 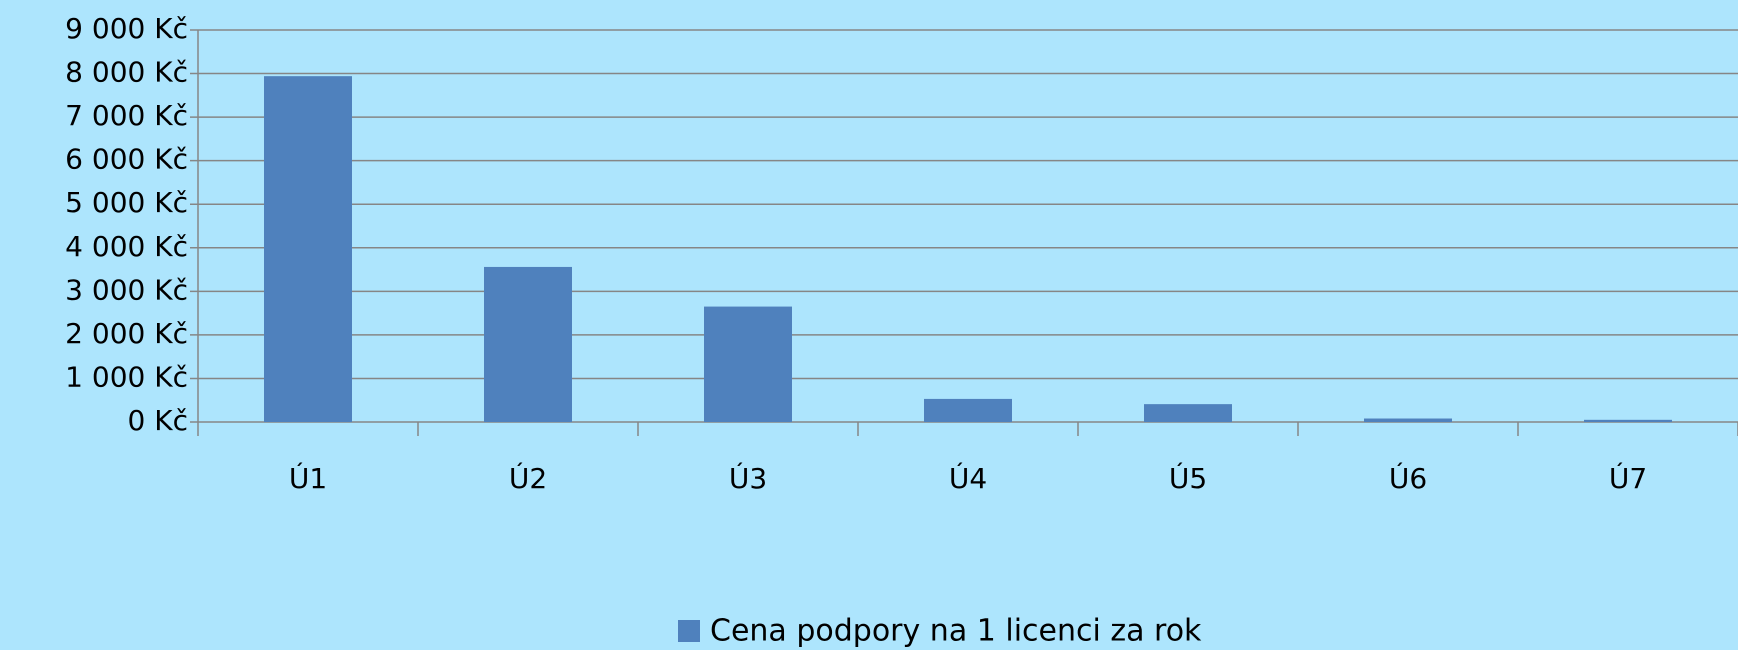 What do you see at coordinates (968, 478) in the screenshot?
I see `x-tick-label: Ú4` at bounding box center [968, 478].